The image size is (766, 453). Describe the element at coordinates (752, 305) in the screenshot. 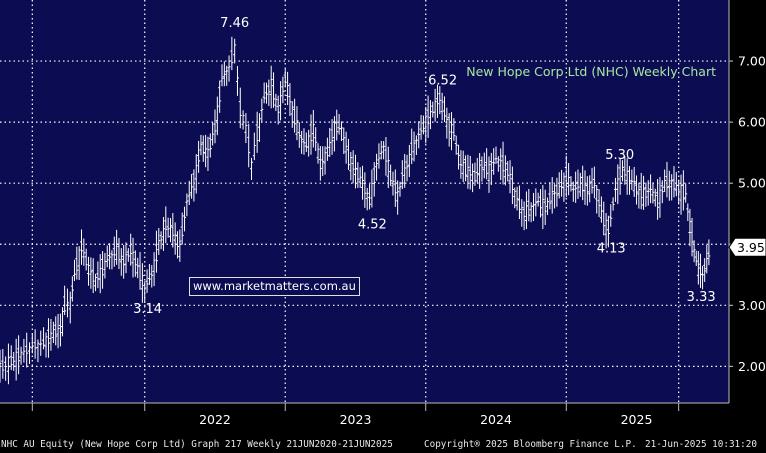

I see `y-tick-label: 3.00` at that location.